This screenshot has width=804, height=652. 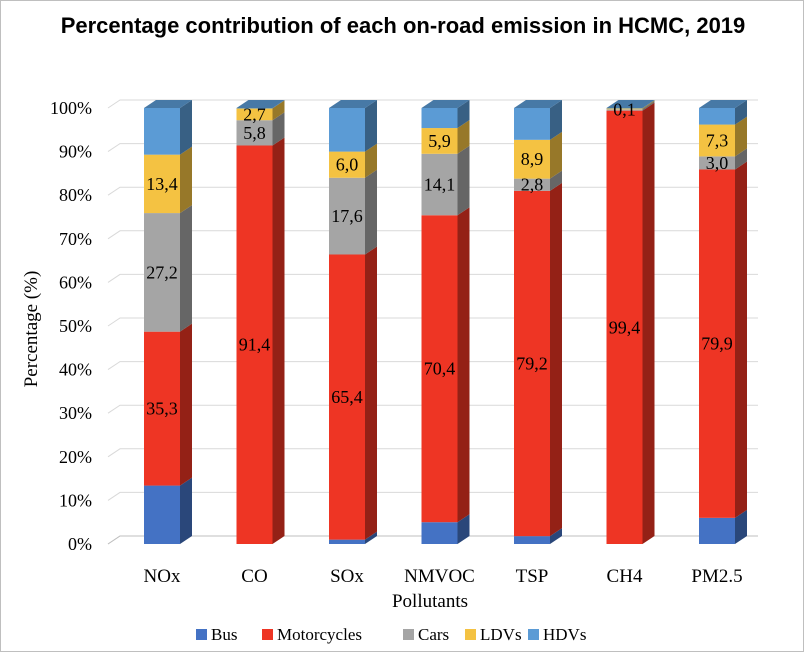 What do you see at coordinates (168, 180) in the screenshot?
I see `bar-segment-nox-ldvs` at bounding box center [168, 180].